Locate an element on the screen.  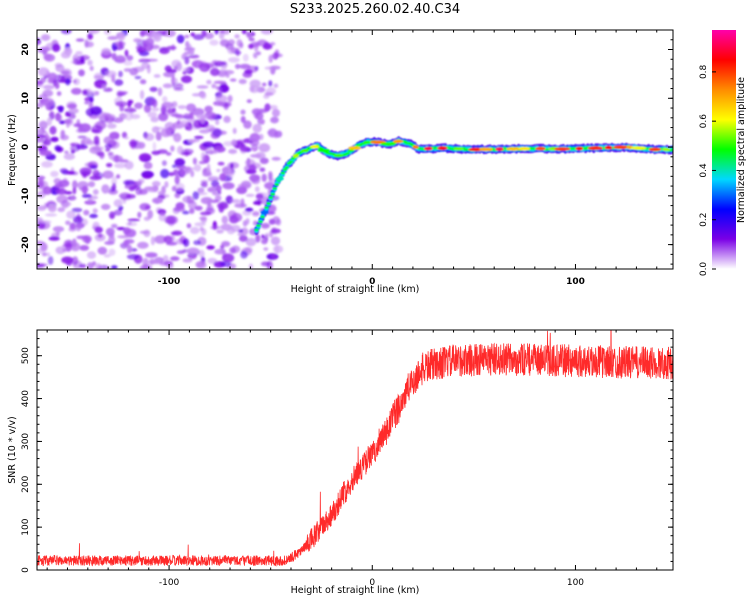
y-tick-label: -20 is located at coordinates (26, 244).